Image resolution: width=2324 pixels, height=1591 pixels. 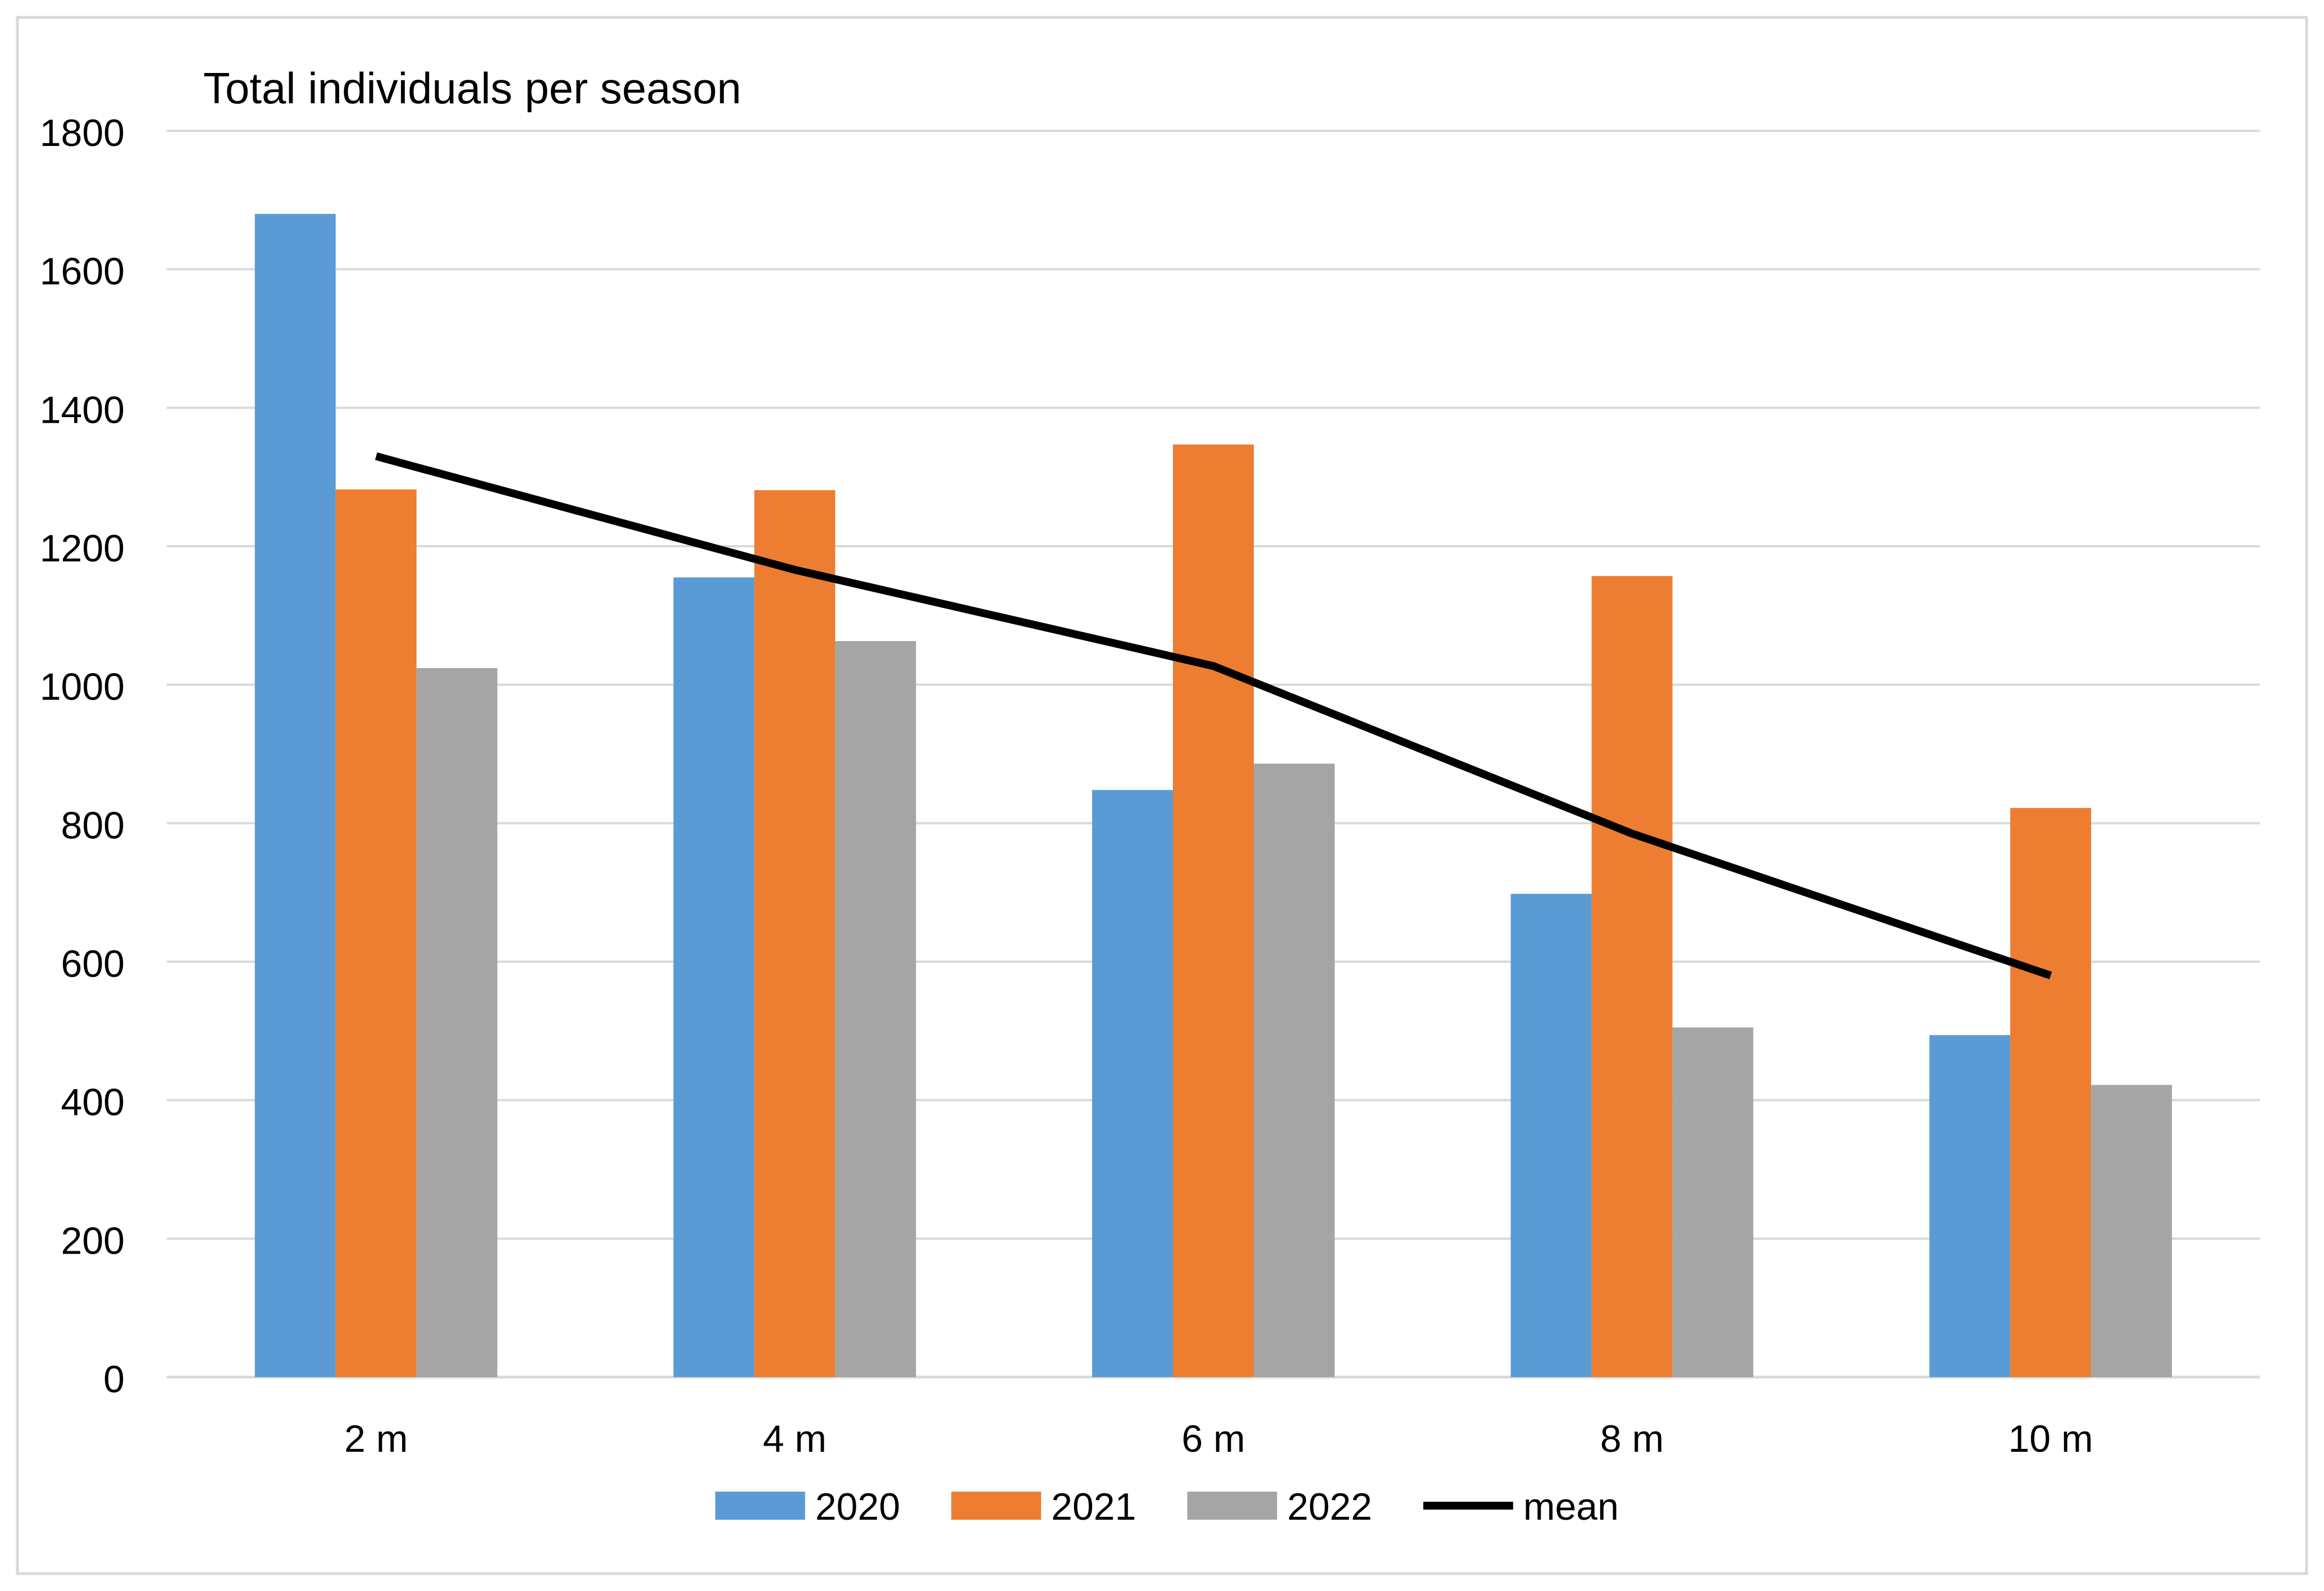 I want to click on bar-2020-8m, so click(x=1551, y=1135).